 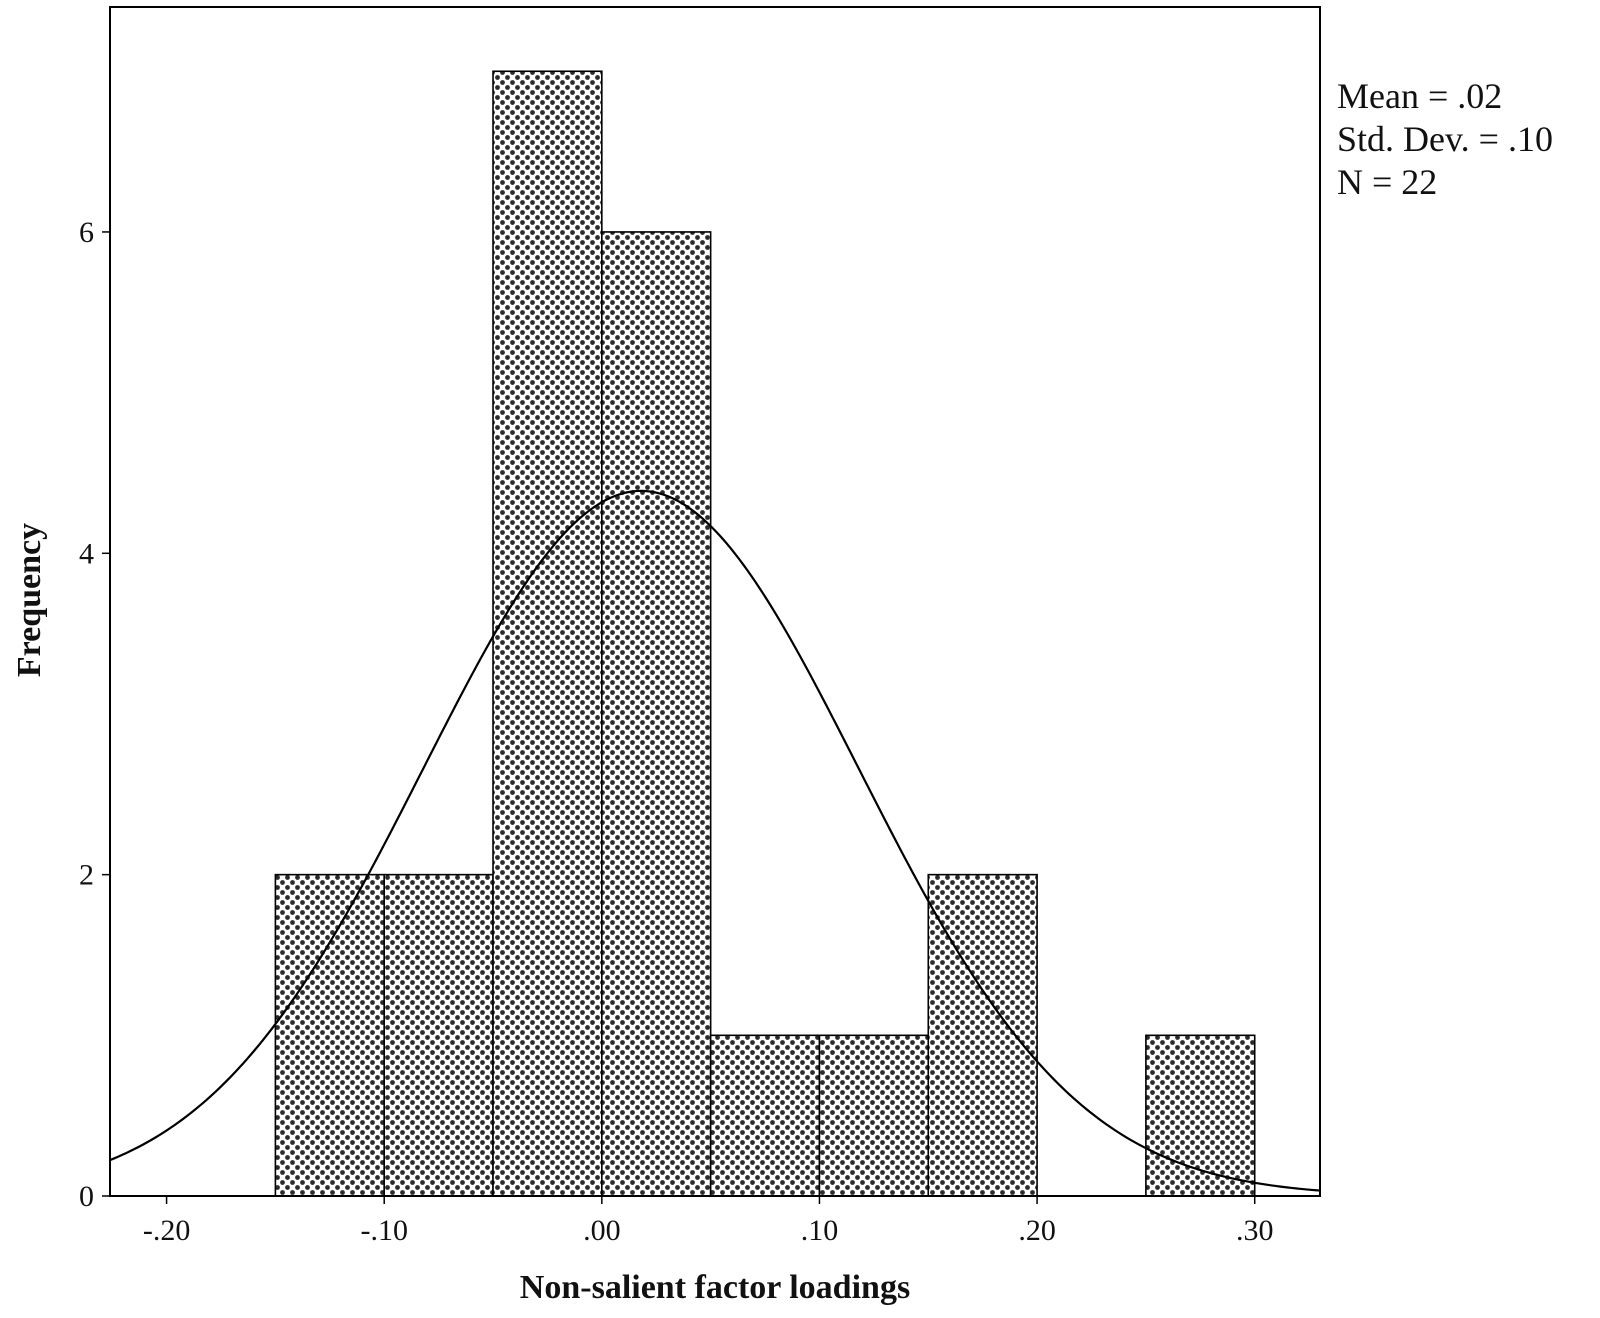 I want to click on x-tick-label: -.20, so click(x=167, y=1230).